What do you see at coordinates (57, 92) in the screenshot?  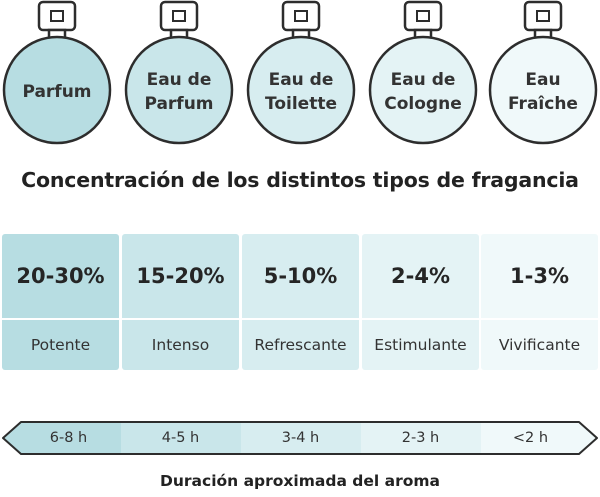 I see `bottle-label-parfum: Parfum` at bounding box center [57, 92].